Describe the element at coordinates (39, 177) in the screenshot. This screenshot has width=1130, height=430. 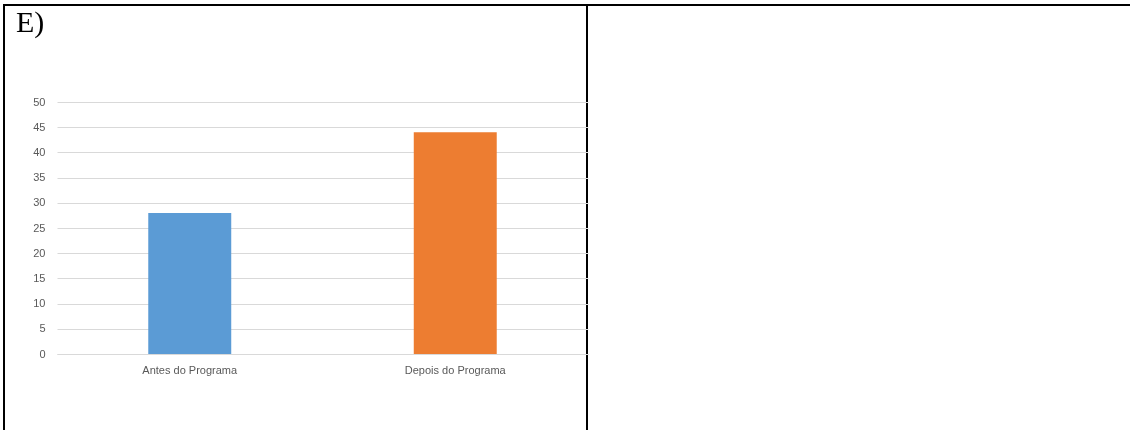
I see `y-tick-label: 35` at that location.